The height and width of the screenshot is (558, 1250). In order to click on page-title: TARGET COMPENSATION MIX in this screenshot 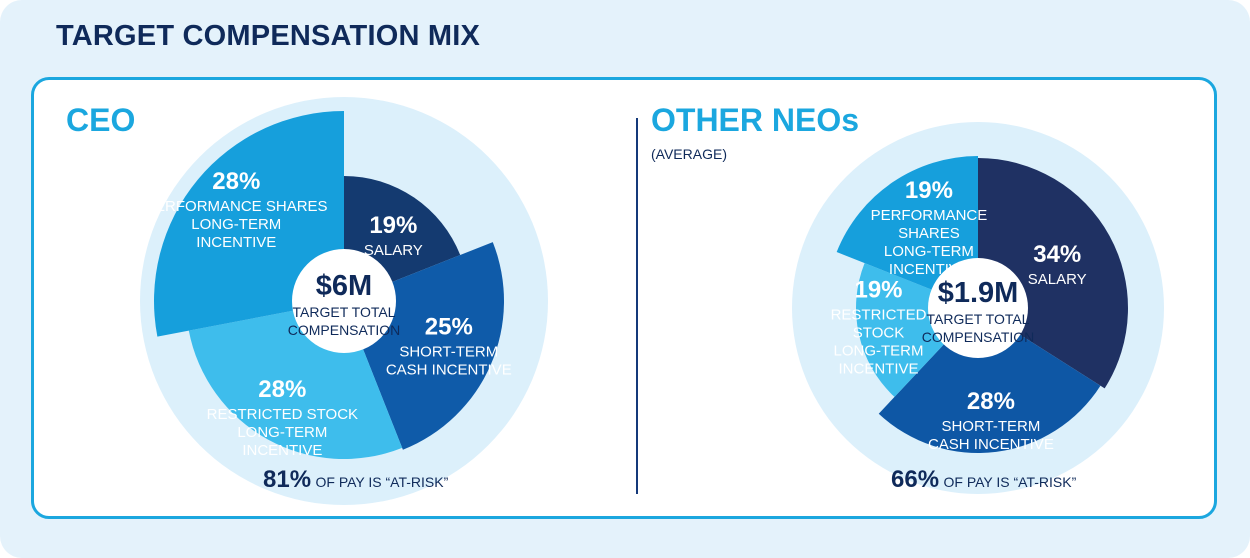, I will do `click(268, 36)`.